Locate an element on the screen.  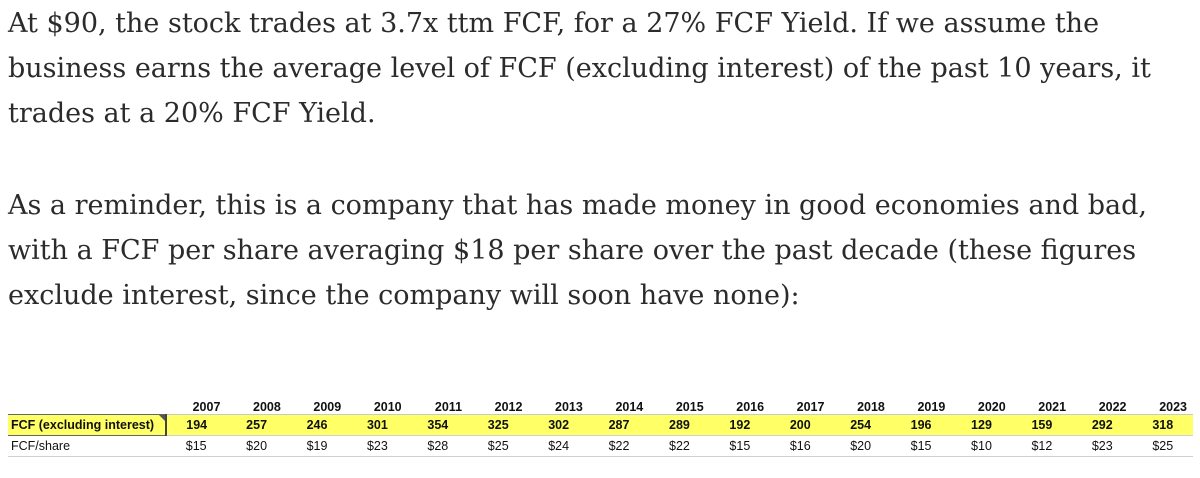
fcf-value-cell: 159 is located at coordinates (1042, 425).